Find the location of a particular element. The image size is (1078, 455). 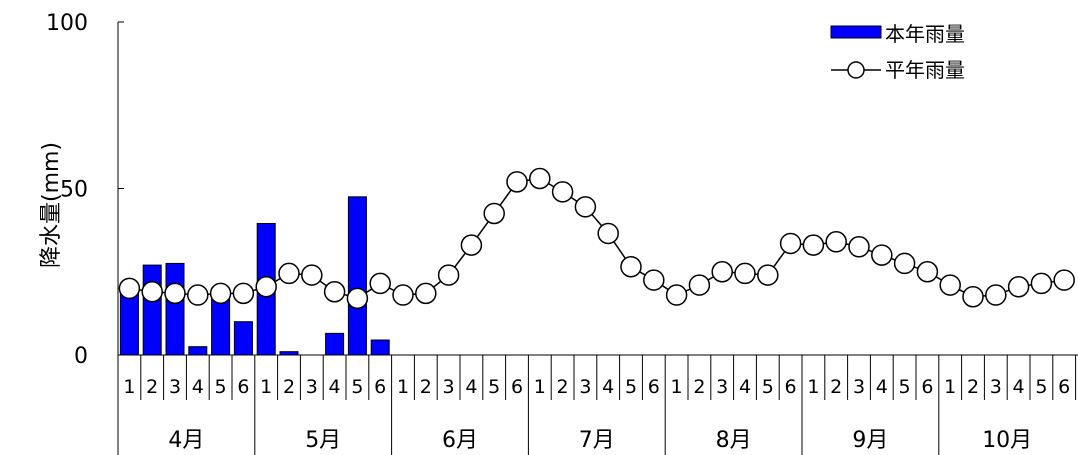

legend-label: 平年雨量 is located at coordinates (925, 70).